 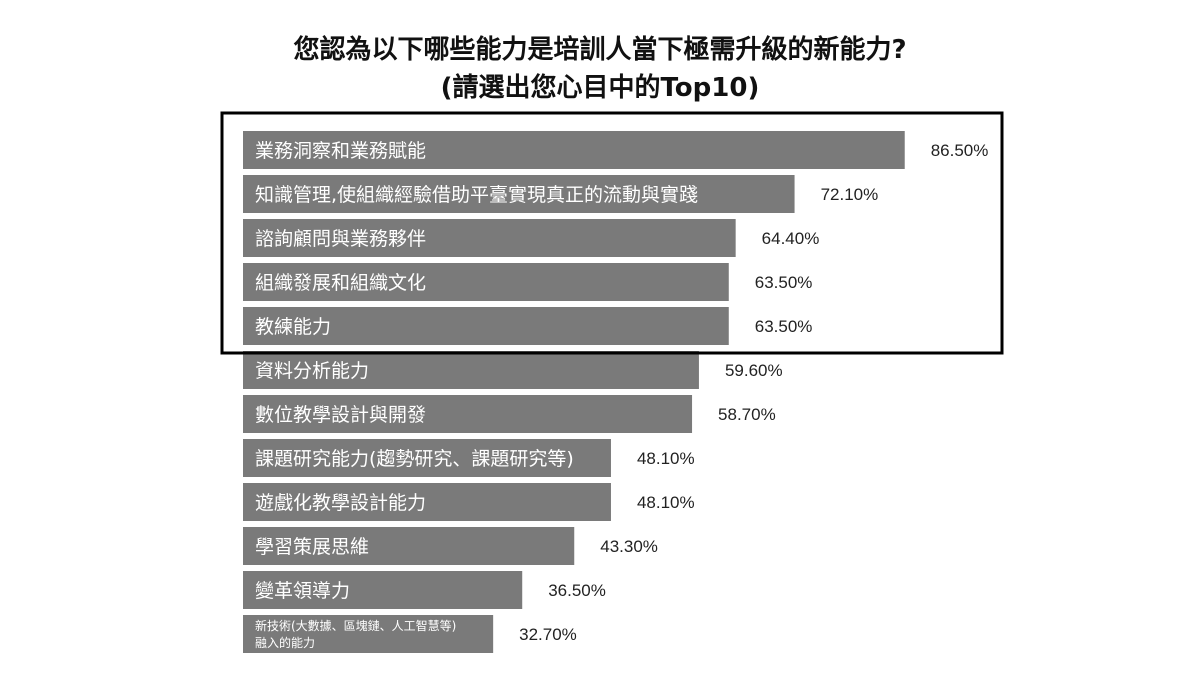 I want to click on bar-label: 知識管理,使組織經驗借助平臺實現真正的流動與實踐, so click(x=476, y=195).